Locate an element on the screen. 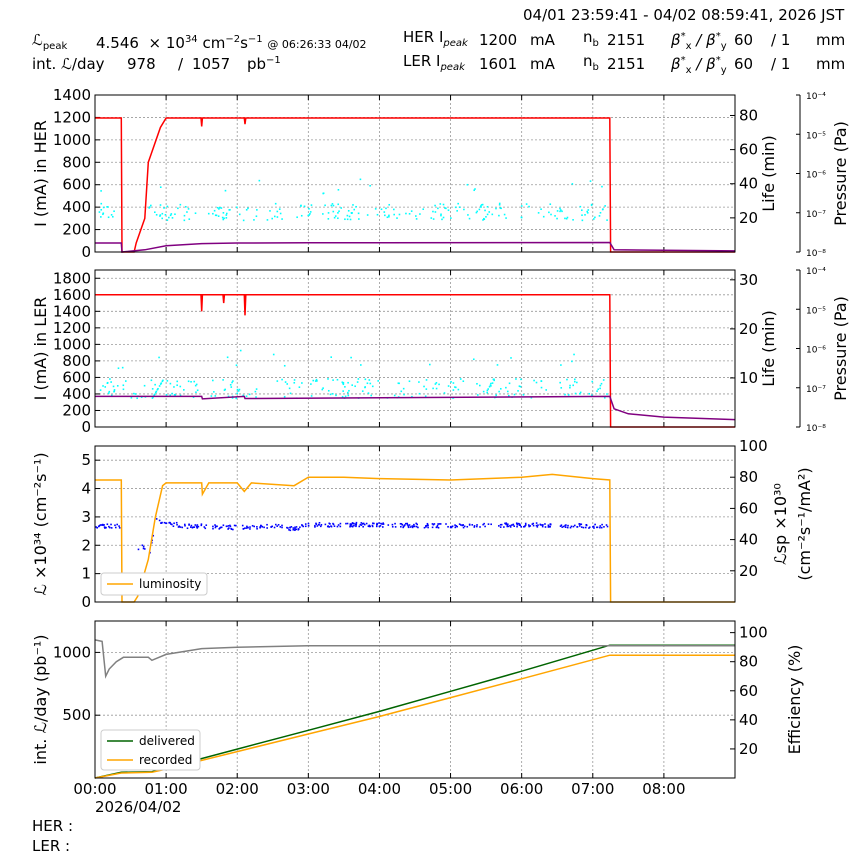 The height and width of the screenshot is (864, 864). lpeak-unit-exp2: −1 is located at coordinates (255, 39).